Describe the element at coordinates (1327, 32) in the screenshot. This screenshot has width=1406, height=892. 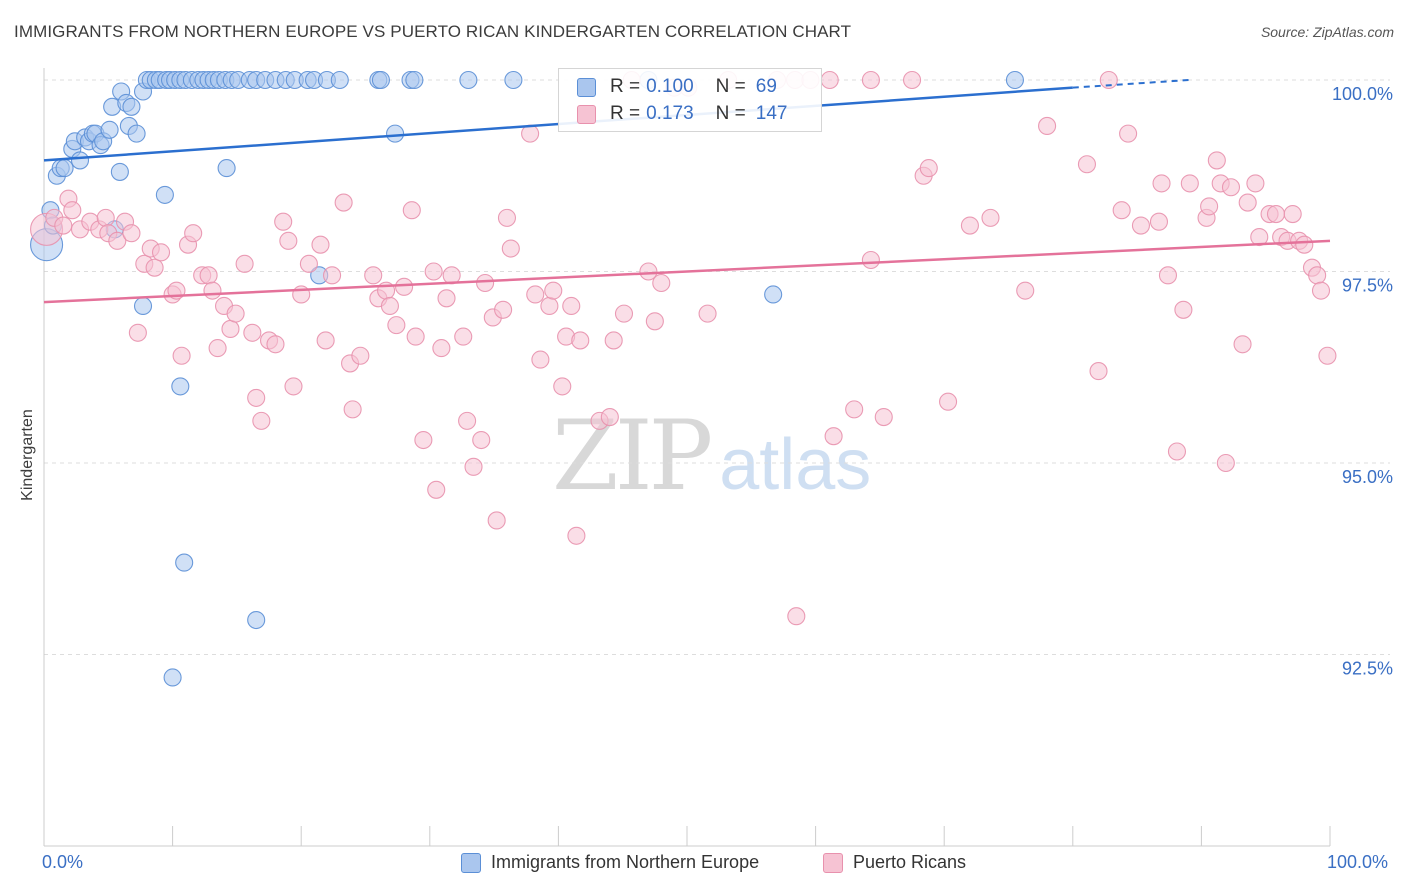
I see `source-label: Source: ZipAtlas.com` at that location.